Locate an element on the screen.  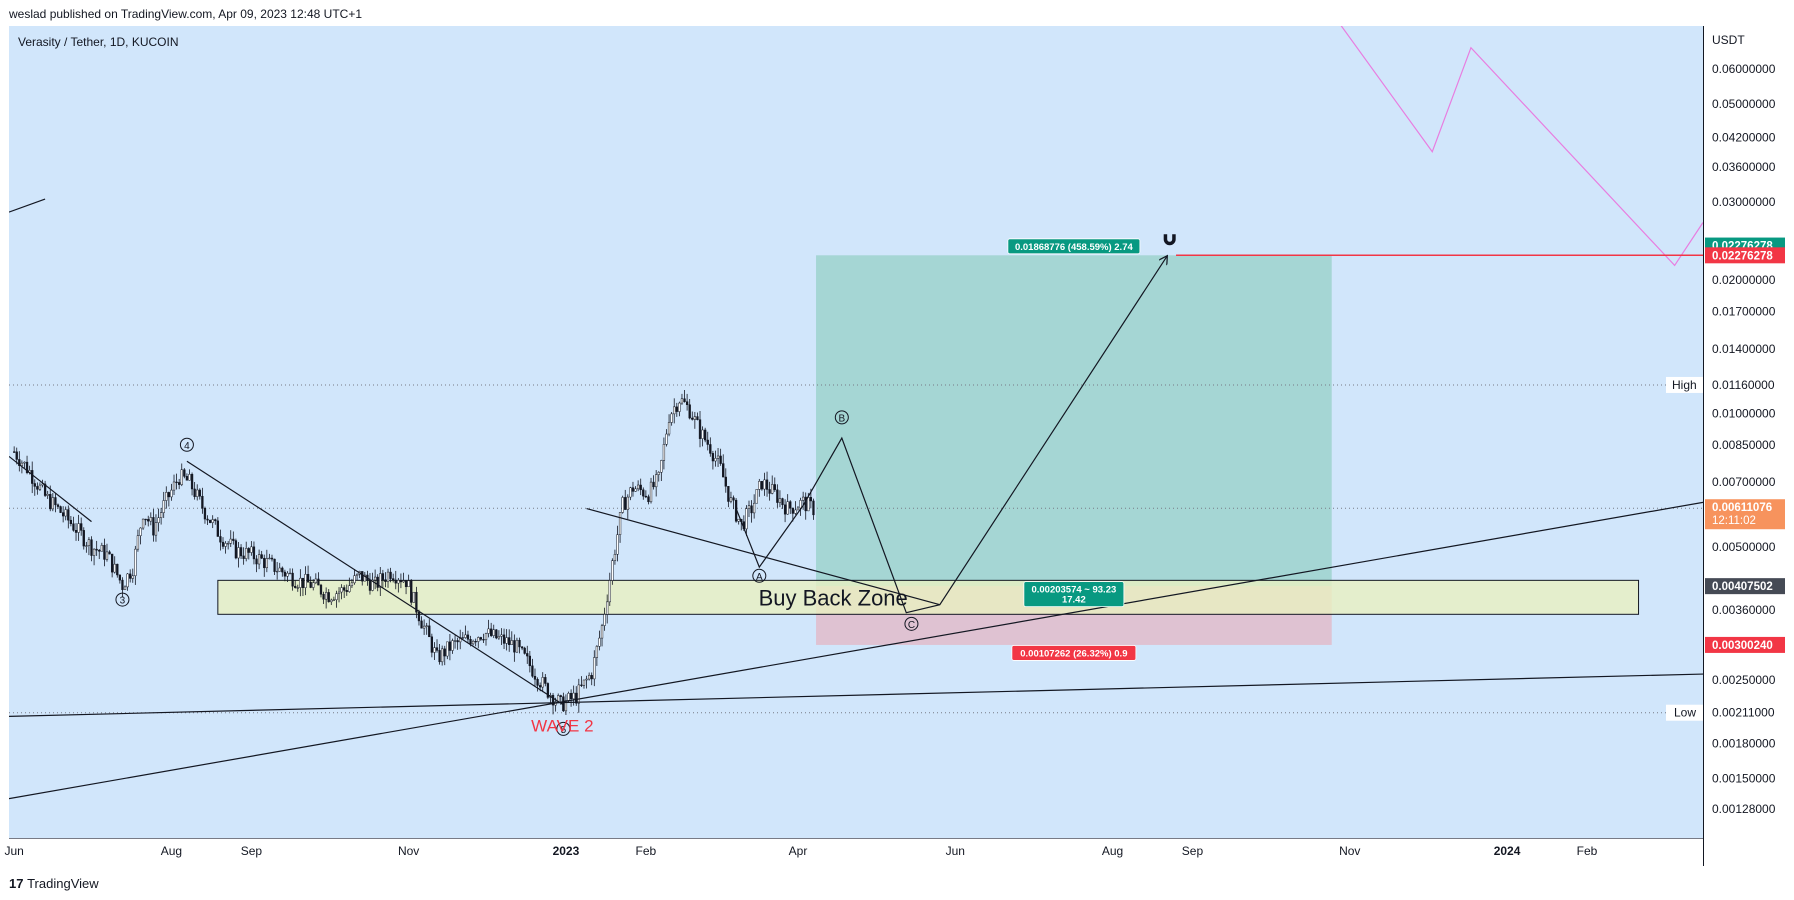
wave-projection-path is located at coordinates (984, 435).